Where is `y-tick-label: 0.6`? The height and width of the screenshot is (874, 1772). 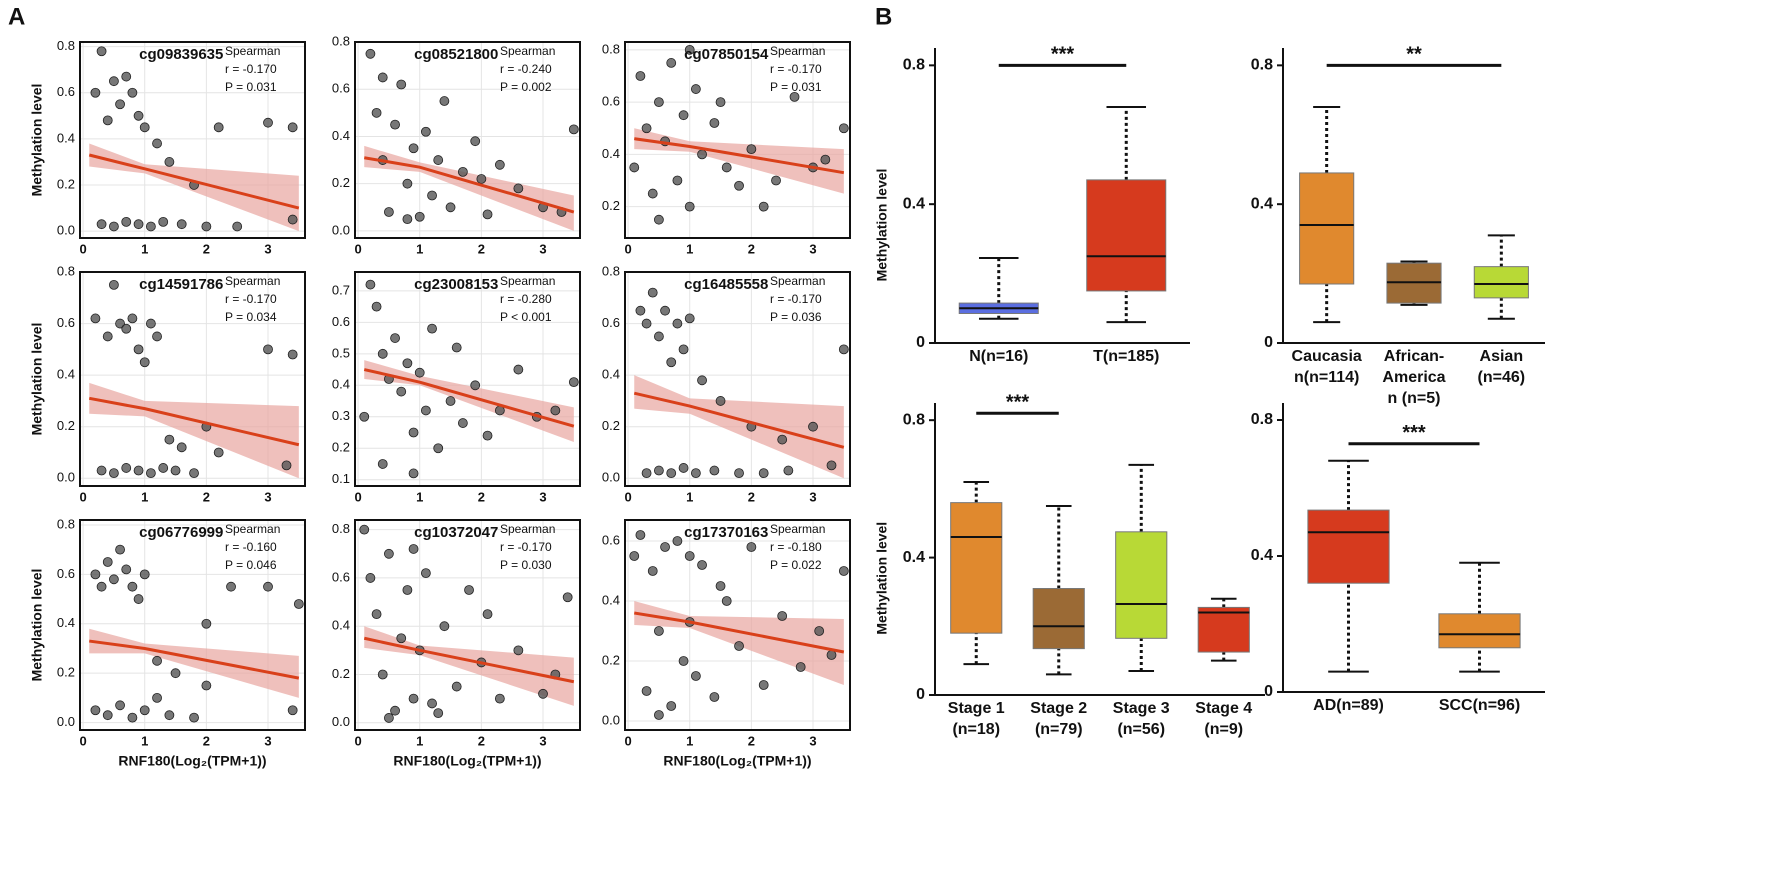 y-tick-label: 0.6 is located at coordinates (66, 91).